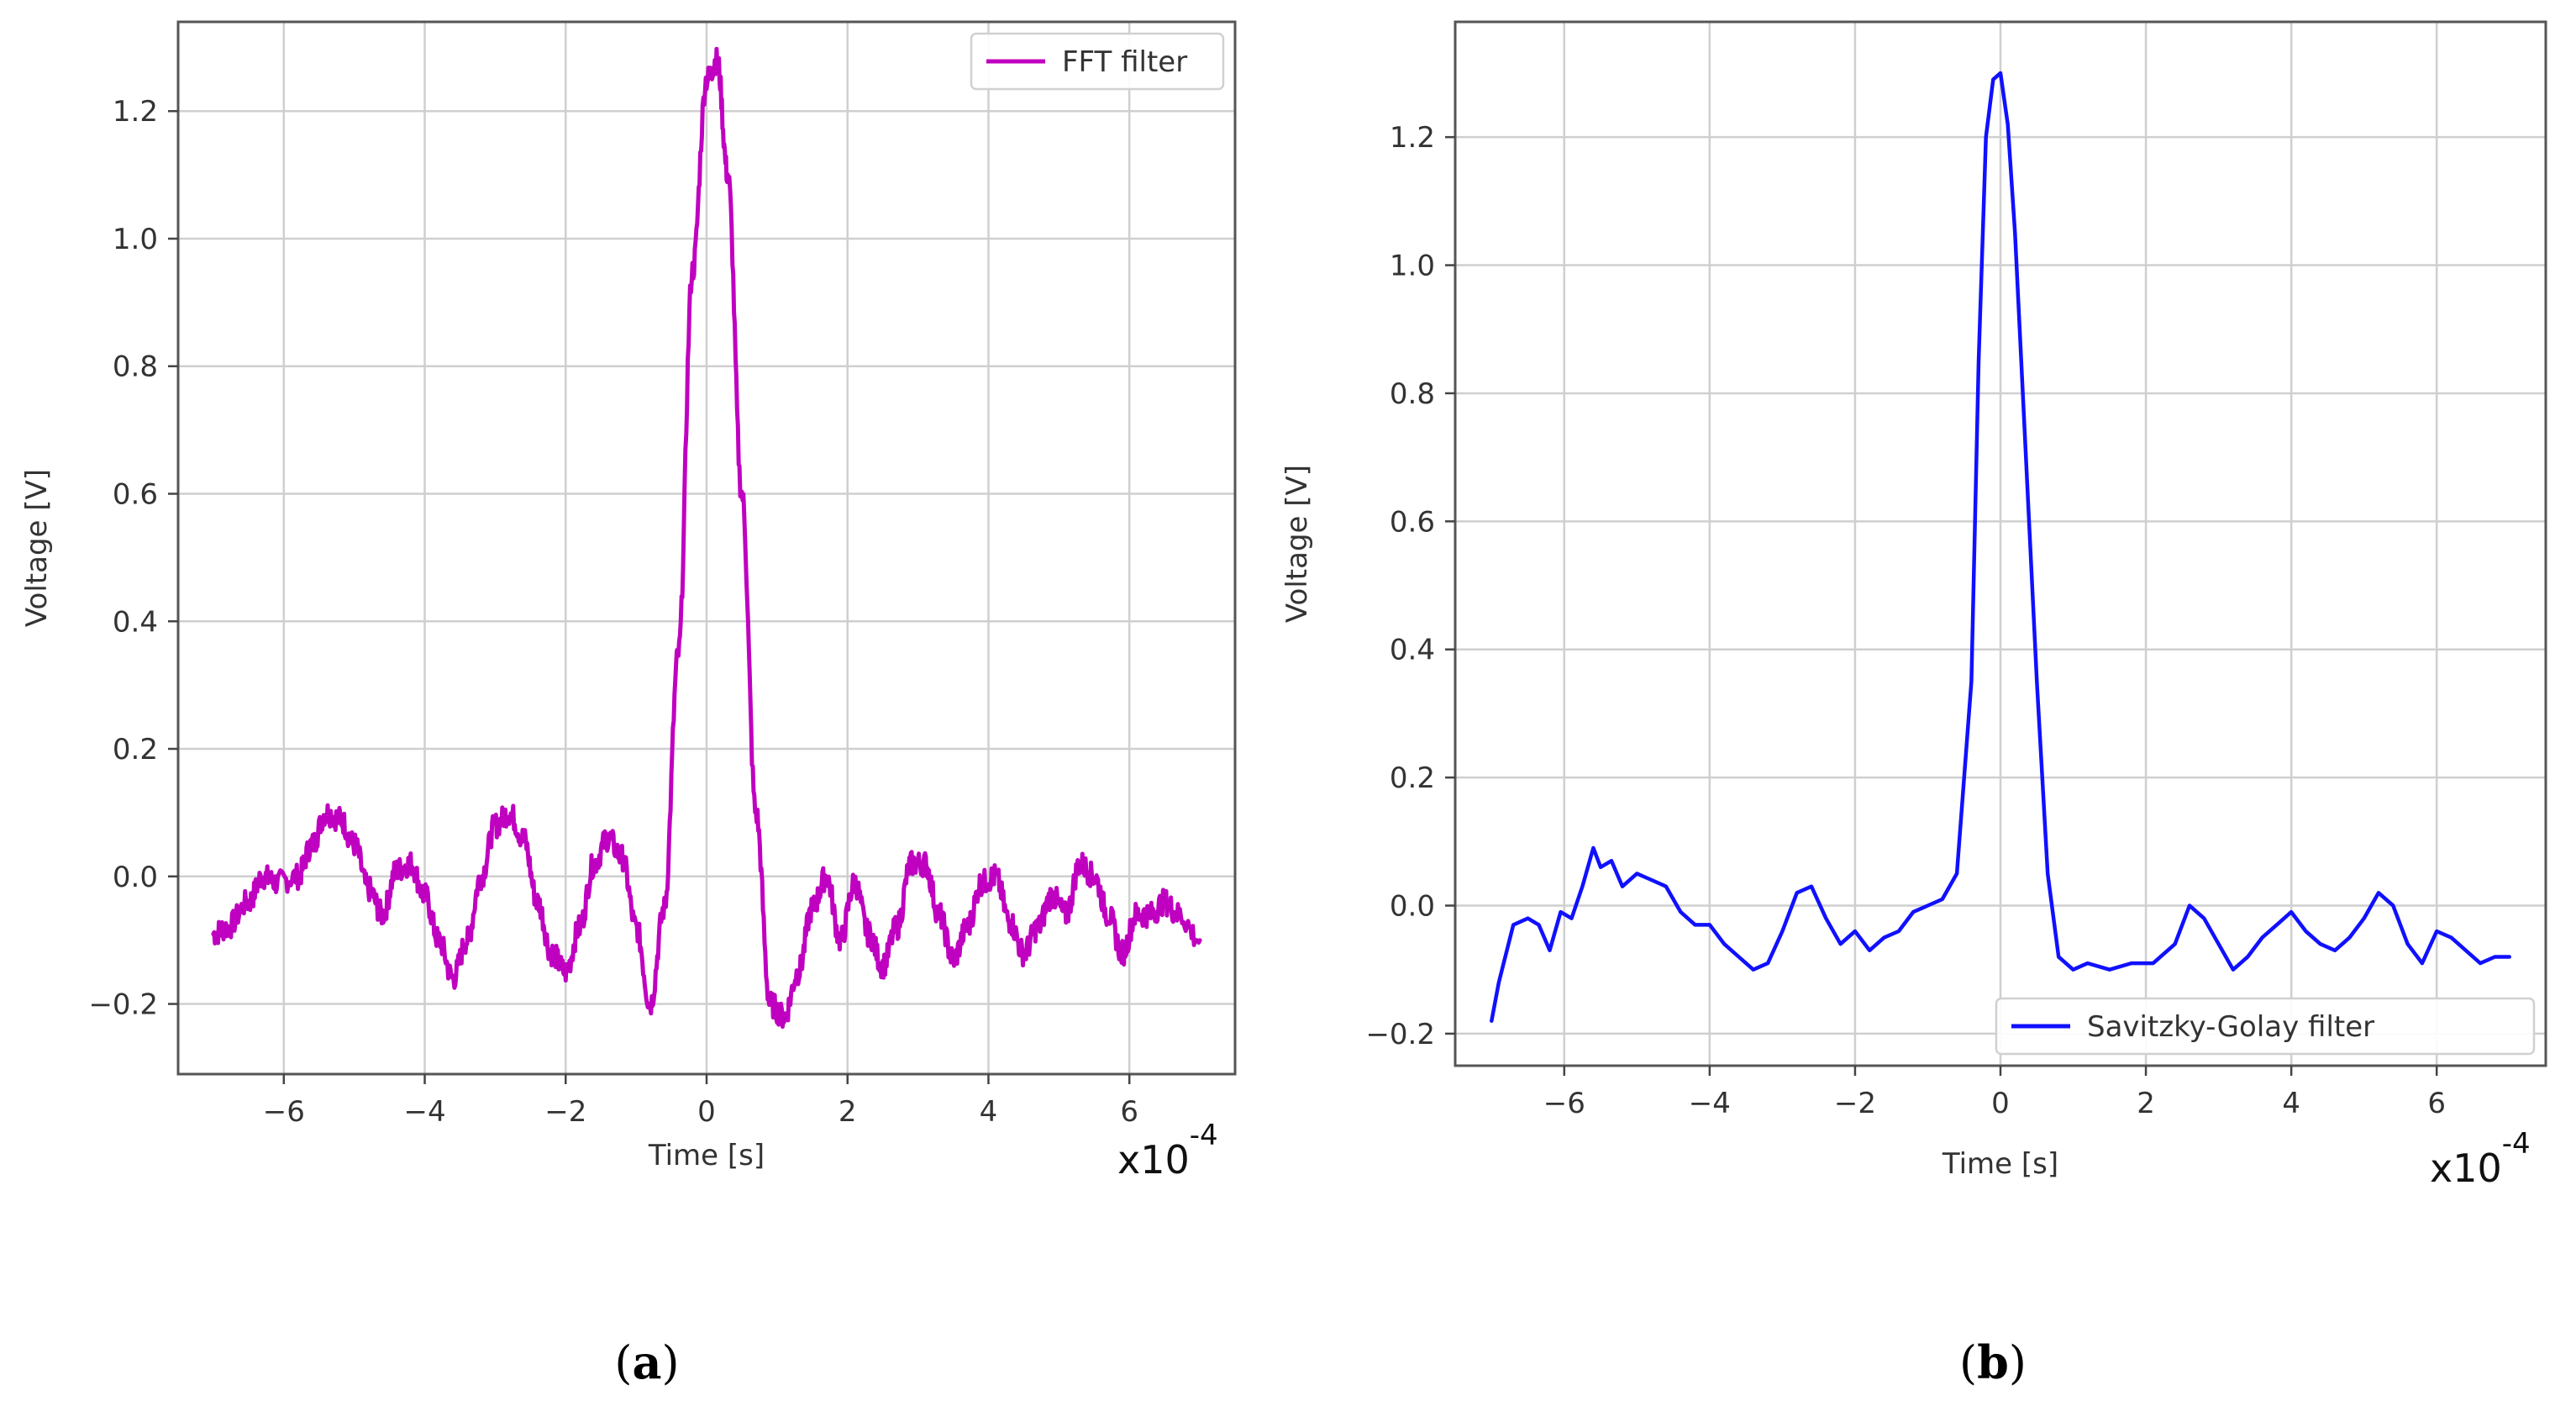 Image resolution: width=2576 pixels, height=1417 pixels. What do you see at coordinates (1412, 778) in the screenshot?
I see `chart-b-ytick-label-2: 0.2` at bounding box center [1412, 778].